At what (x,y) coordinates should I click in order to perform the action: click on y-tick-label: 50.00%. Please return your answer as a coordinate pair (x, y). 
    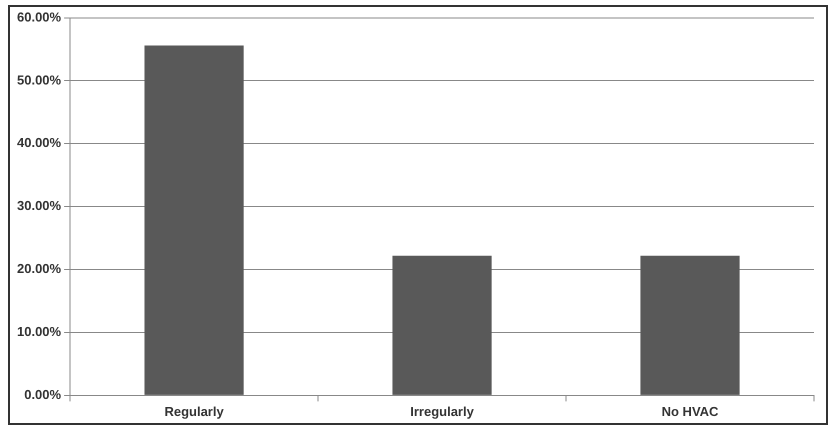
    Looking at the image, I should click on (39, 80).